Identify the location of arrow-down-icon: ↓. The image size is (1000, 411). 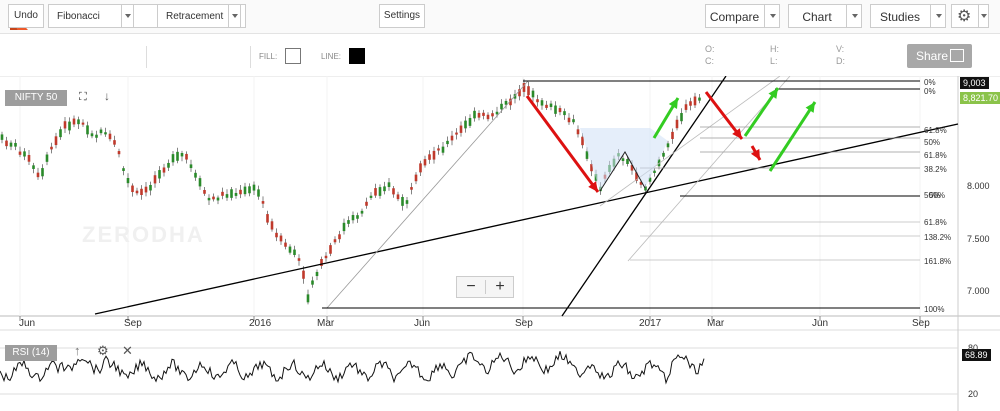
(107, 96).